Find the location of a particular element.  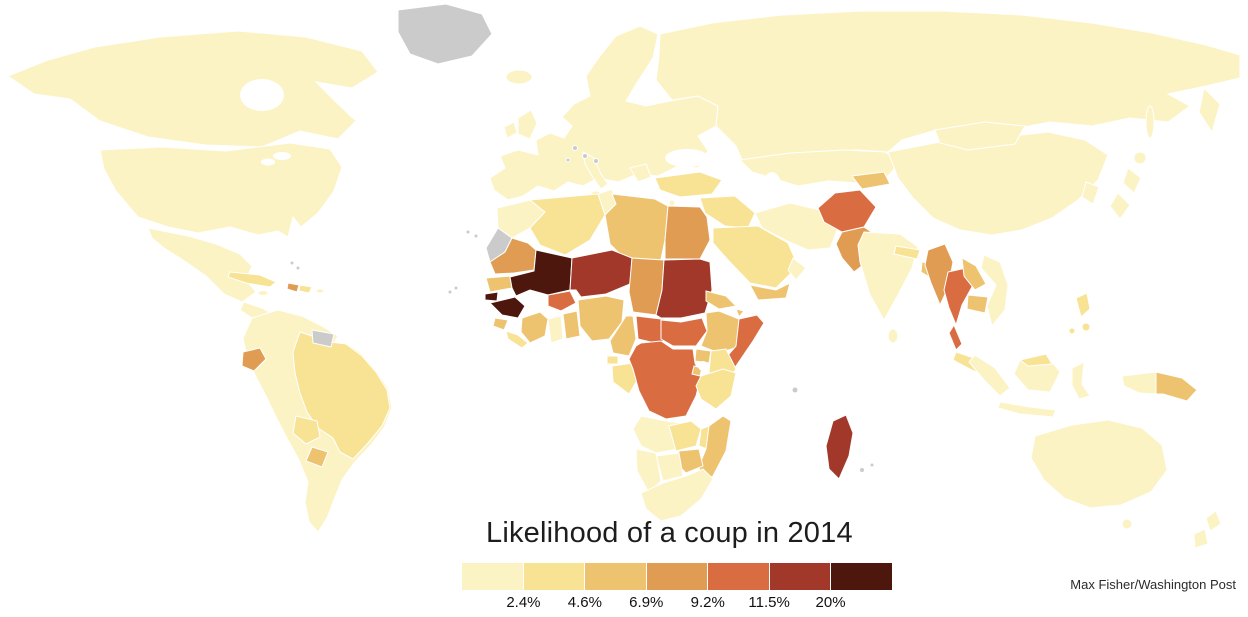

country-sudan is located at coordinates (684, 288).